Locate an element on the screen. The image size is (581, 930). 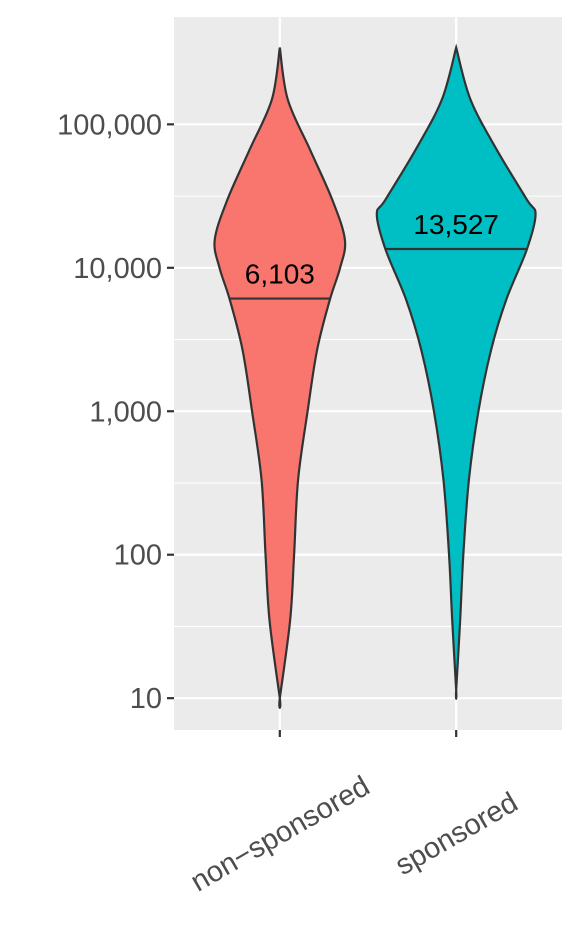
x-tick-label: non−sponsored is located at coordinates (280, 834).